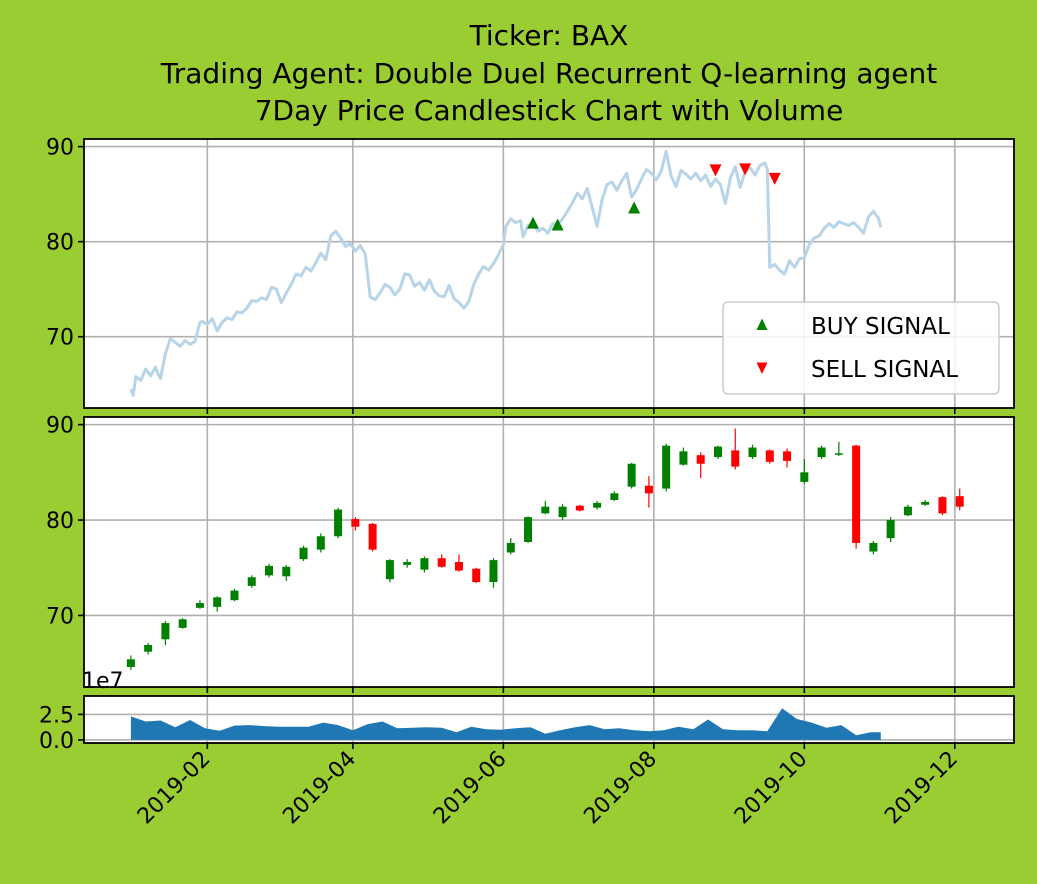 This screenshot has height=884, width=1037. Describe the element at coordinates (103, 681) in the screenshot. I see `volume-offset-label: 1e7` at that location.